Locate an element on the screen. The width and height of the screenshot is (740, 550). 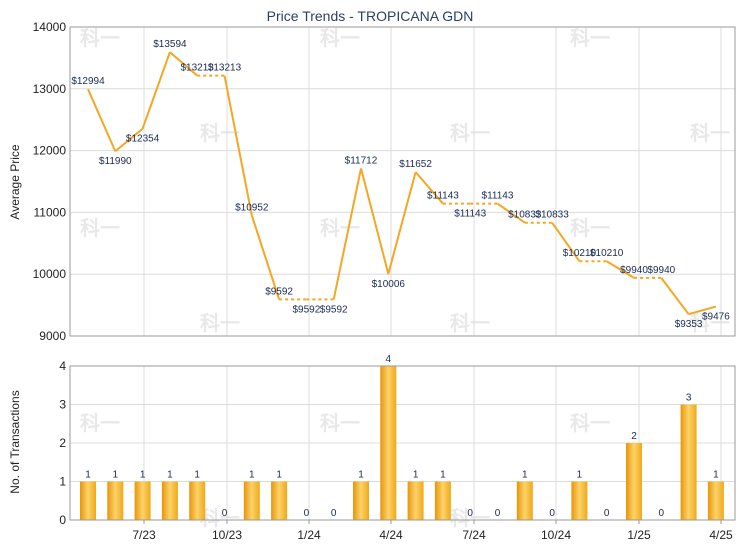
x-tick-label: 10/24 is located at coordinates (556, 535).